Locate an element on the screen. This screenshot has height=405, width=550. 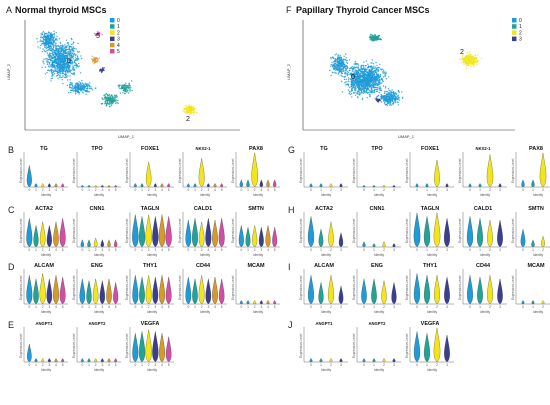
gene-title: CNN1 is located at coordinates (97, 209).